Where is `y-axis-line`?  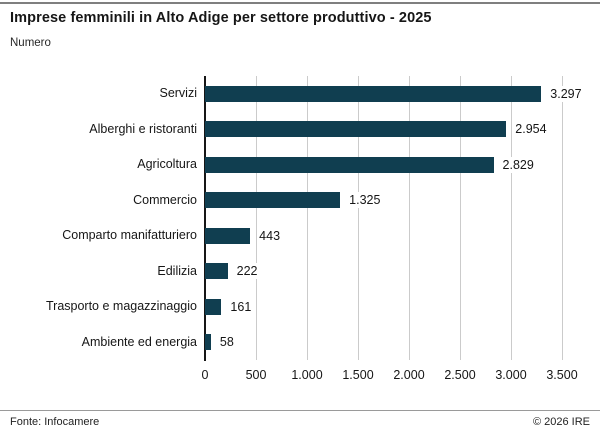
y-axis-line is located at coordinates (205, 218).